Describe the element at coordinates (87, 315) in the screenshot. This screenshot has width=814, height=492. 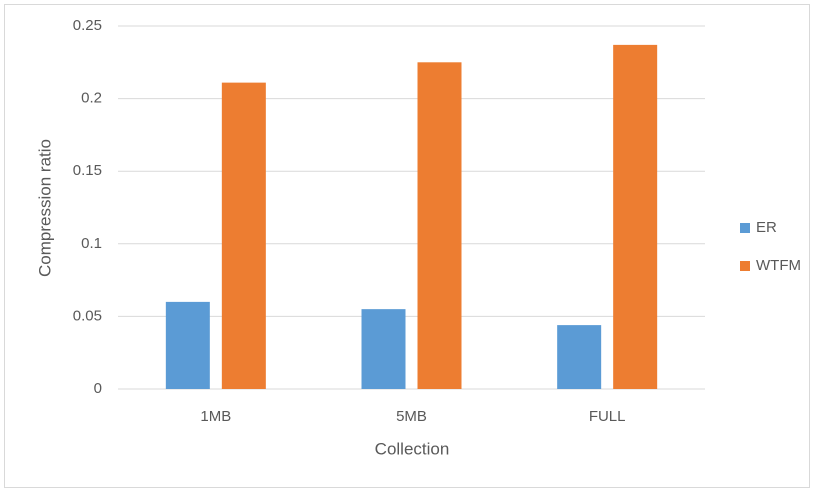
I see `y-tick-label: 0.05` at that location.